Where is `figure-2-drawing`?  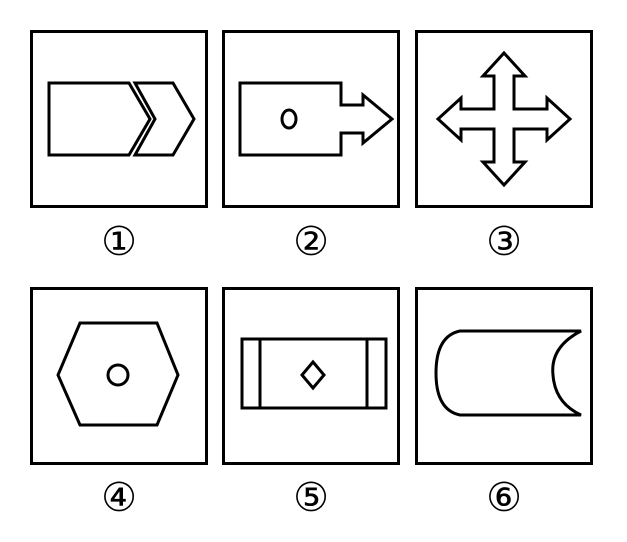
figure-2-drawing is located at coordinates (316, 119).